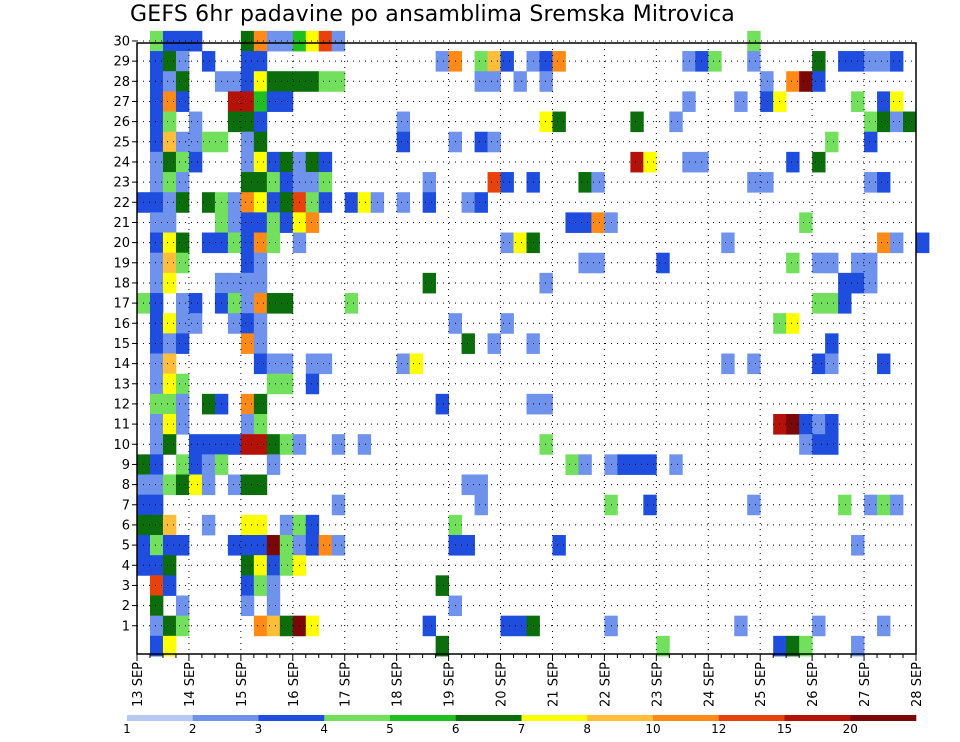 This screenshot has height=742, width=960. Describe the element at coordinates (553, 684) in the screenshot. I see `x-tick-label: 21 SEP` at that location.